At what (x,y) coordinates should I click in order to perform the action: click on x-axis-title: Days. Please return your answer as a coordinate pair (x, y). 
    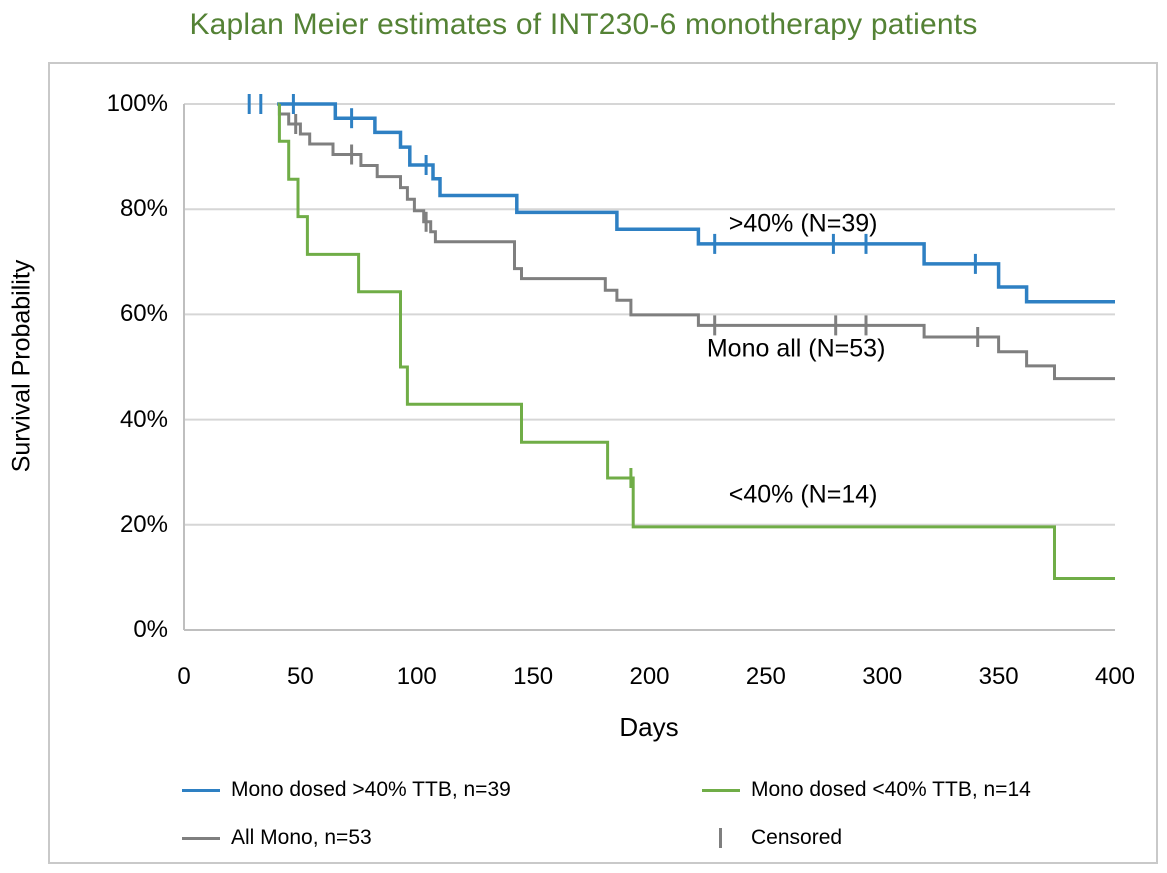
    Looking at the image, I should click on (649, 727).